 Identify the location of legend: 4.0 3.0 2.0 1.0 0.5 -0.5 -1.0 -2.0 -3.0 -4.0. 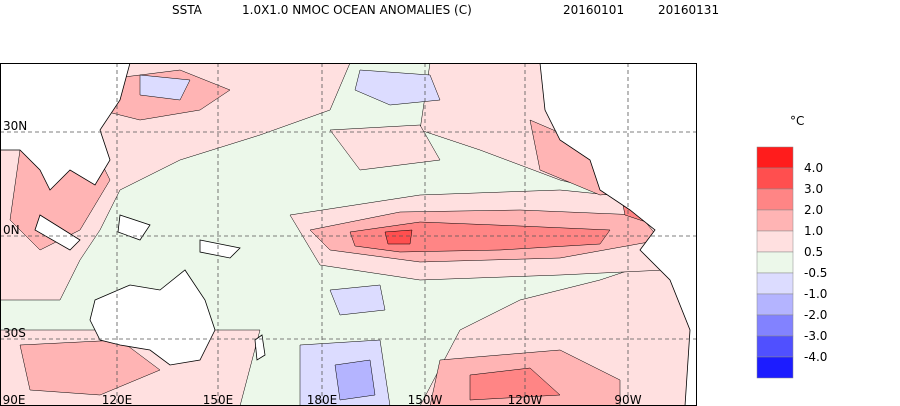
(791, 262).